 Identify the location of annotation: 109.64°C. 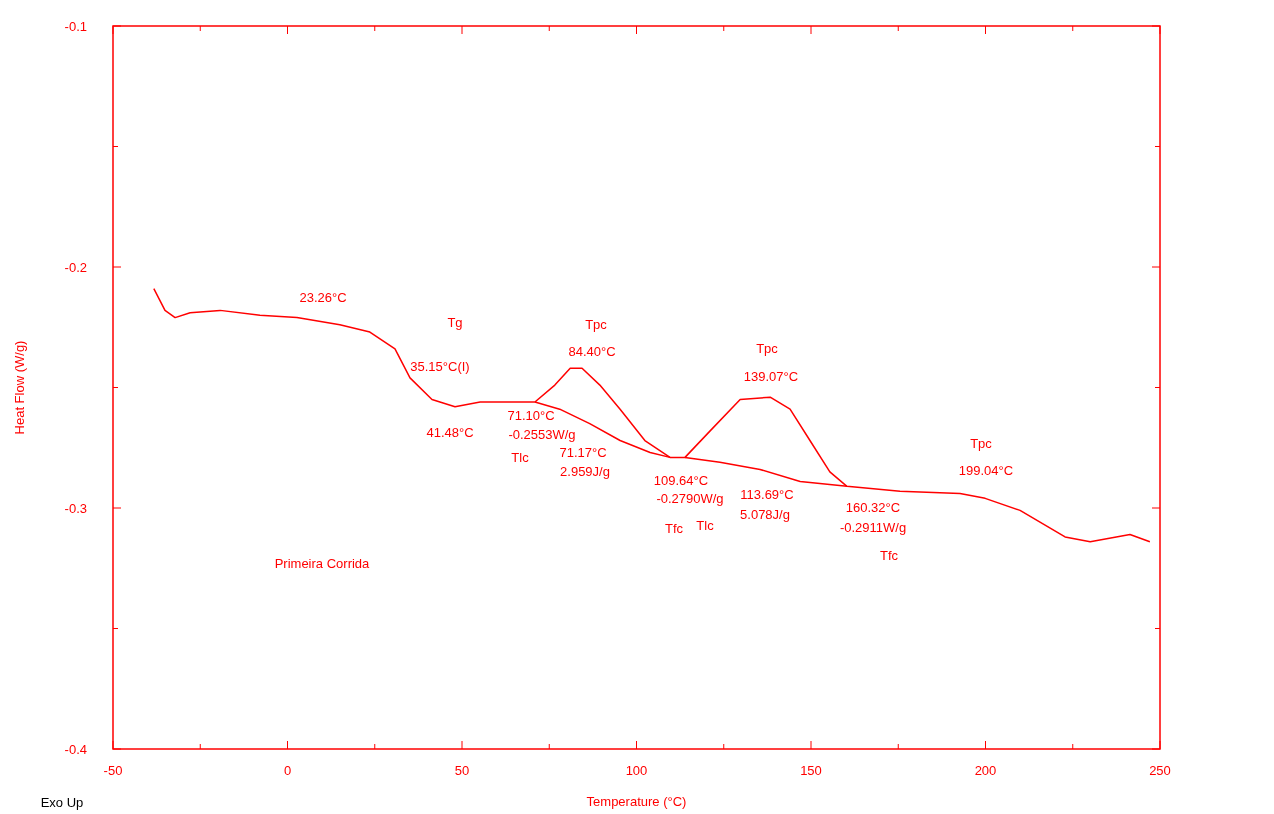
(681, 480).